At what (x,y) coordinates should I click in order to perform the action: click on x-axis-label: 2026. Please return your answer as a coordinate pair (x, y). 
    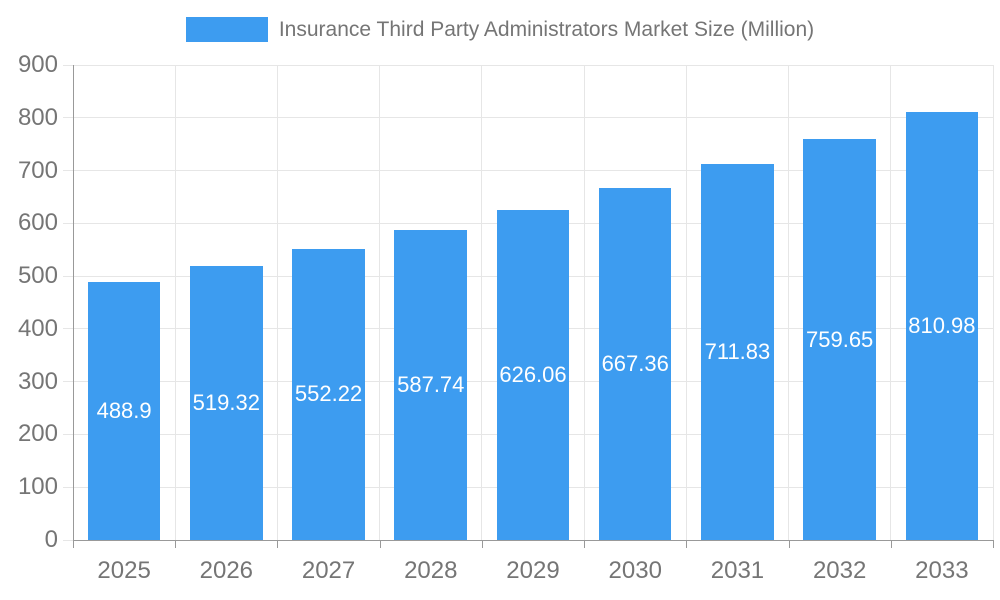
    Looking at the image, I should click on (226, 570).